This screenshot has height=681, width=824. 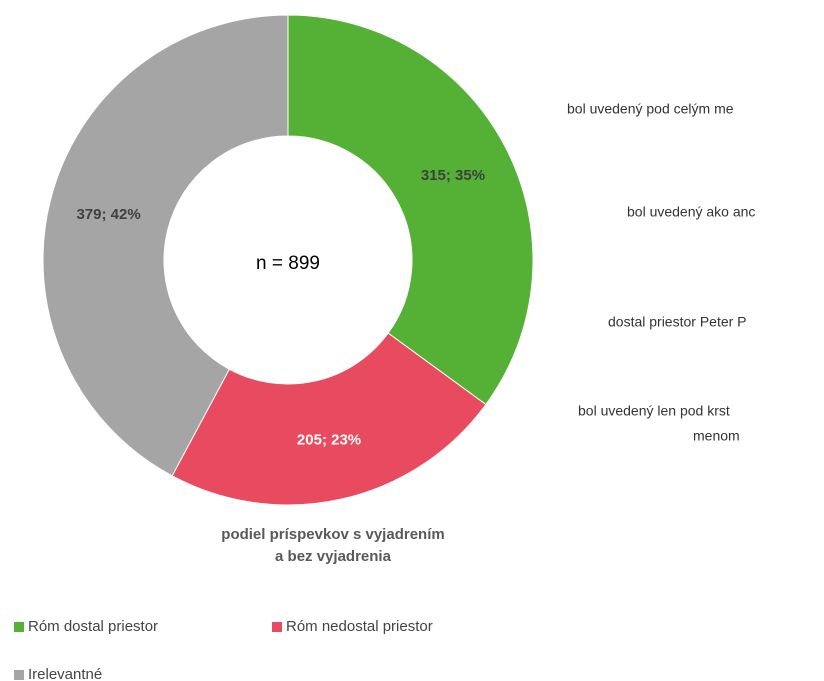 I want to click on legend-label: Róm nedostal priestor, so click(x=359, y=626).